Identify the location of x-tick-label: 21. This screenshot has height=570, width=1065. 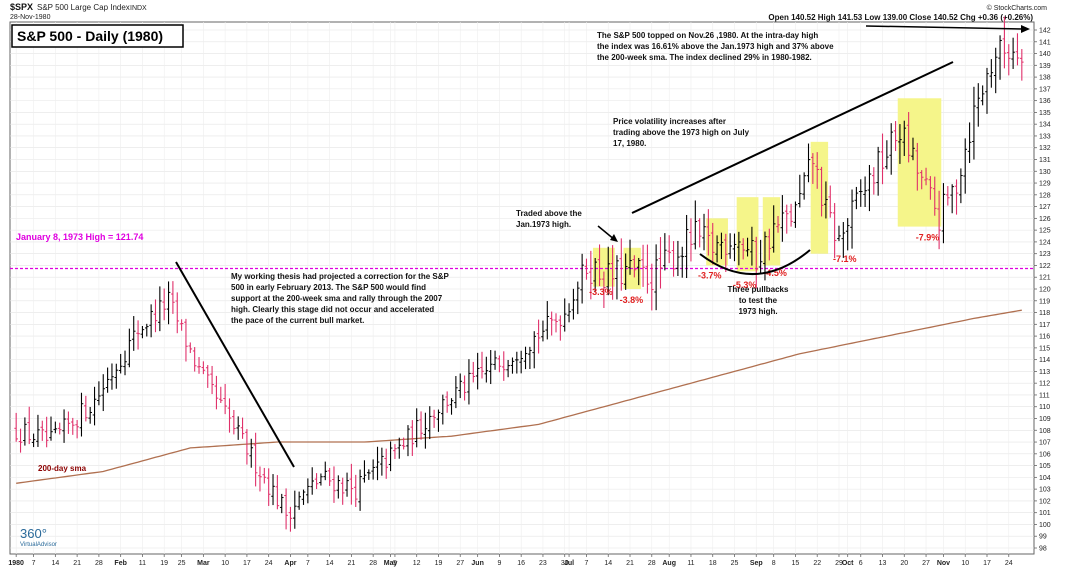
(351, 563).